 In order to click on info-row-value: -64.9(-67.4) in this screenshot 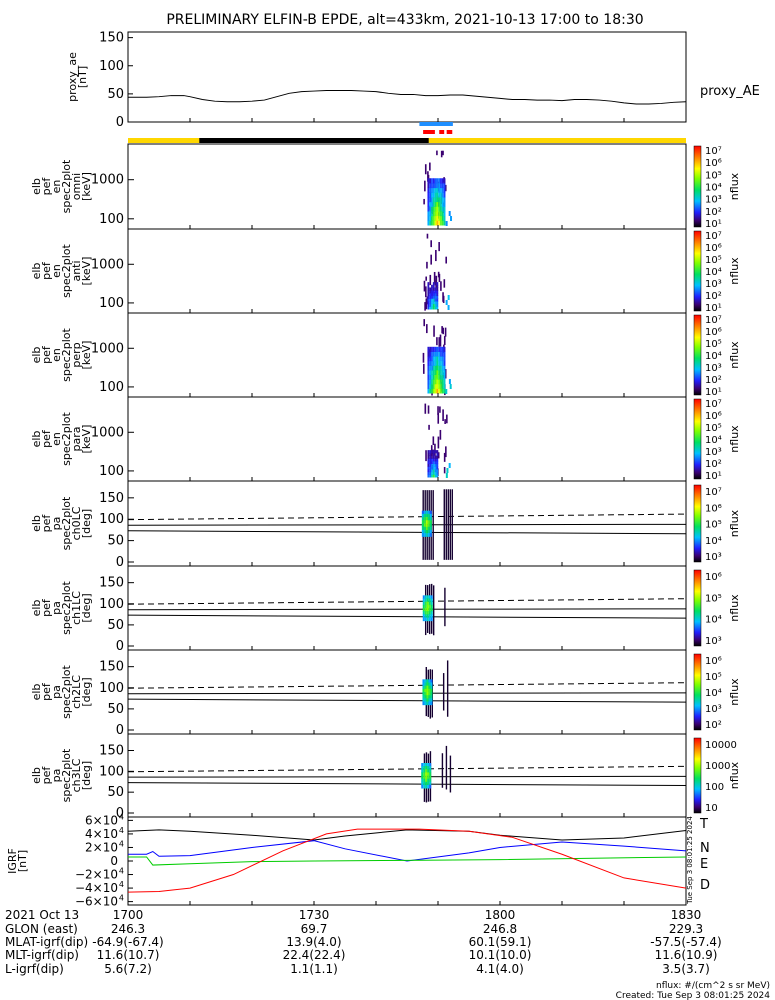, I will do `click(127, 942)`.